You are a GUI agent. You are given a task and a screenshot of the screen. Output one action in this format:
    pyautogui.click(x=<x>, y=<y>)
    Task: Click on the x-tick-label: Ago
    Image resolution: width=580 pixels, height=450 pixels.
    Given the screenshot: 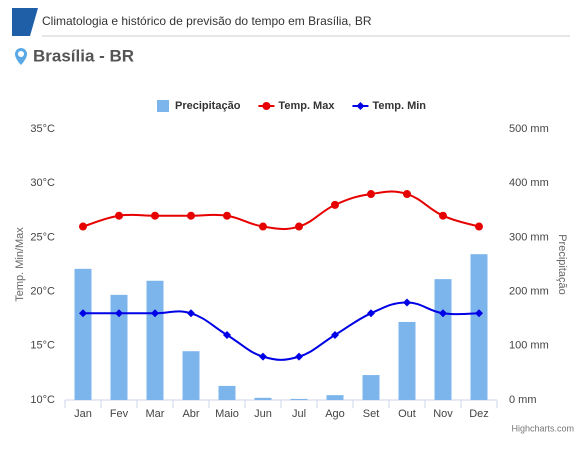 What is the action you would take?
    pyautogui.click(x=335, y=414)
    